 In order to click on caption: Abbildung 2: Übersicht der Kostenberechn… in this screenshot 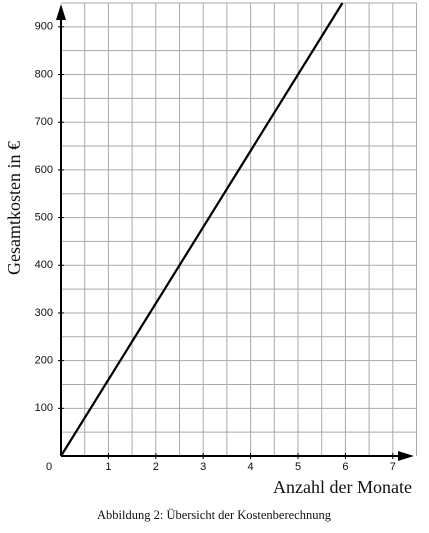, I will do `click(214, 515)`.